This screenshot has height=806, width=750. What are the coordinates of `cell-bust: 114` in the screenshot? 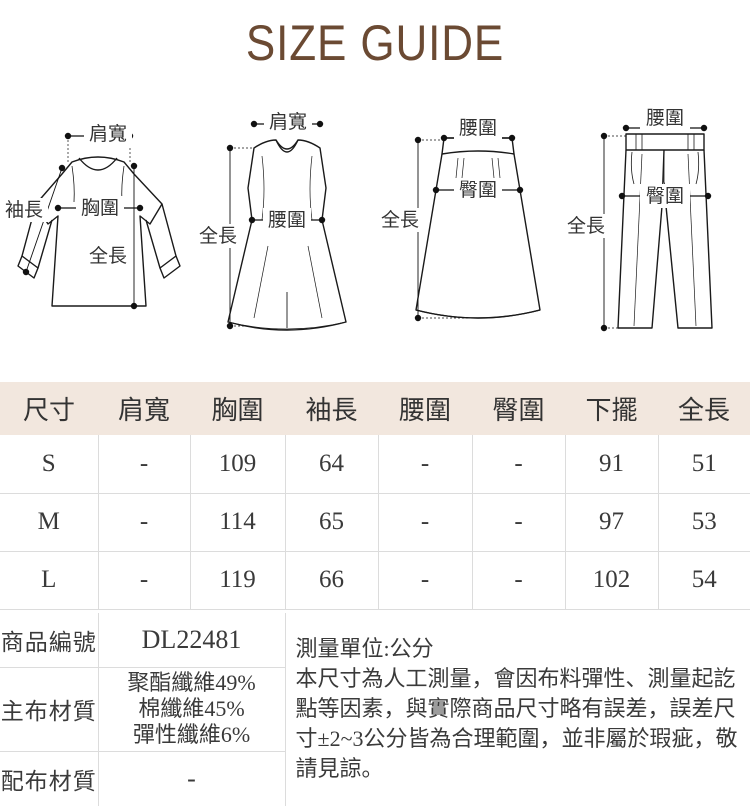 It's located at (238, 522).